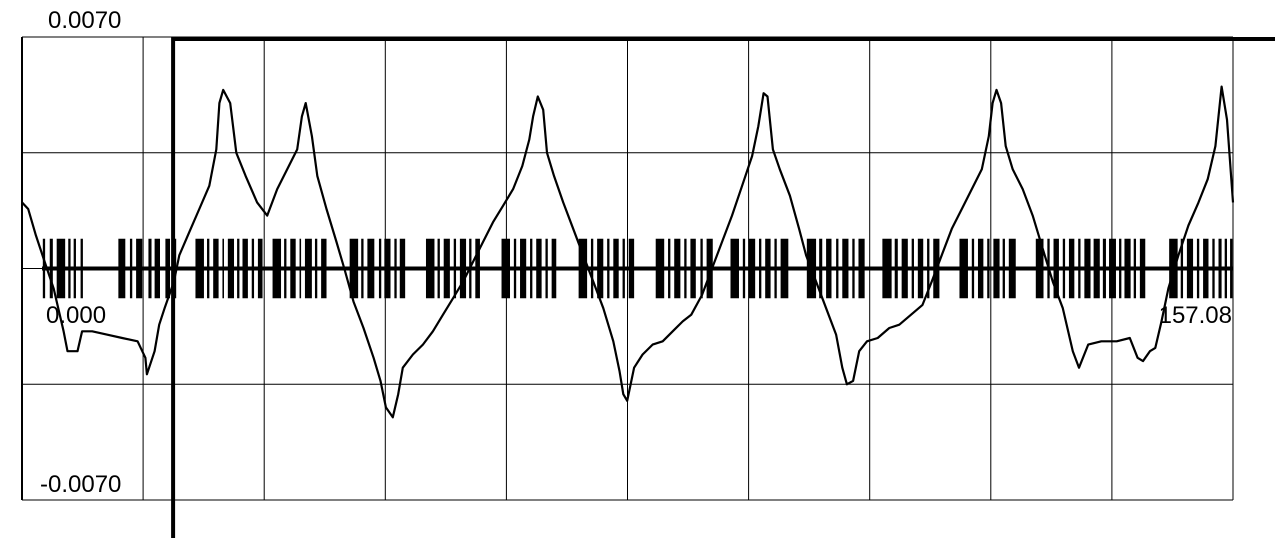 The height and width of the screenshot is (543, 1275). I want to click on x-min-label: 0.000, so click(76, 315).